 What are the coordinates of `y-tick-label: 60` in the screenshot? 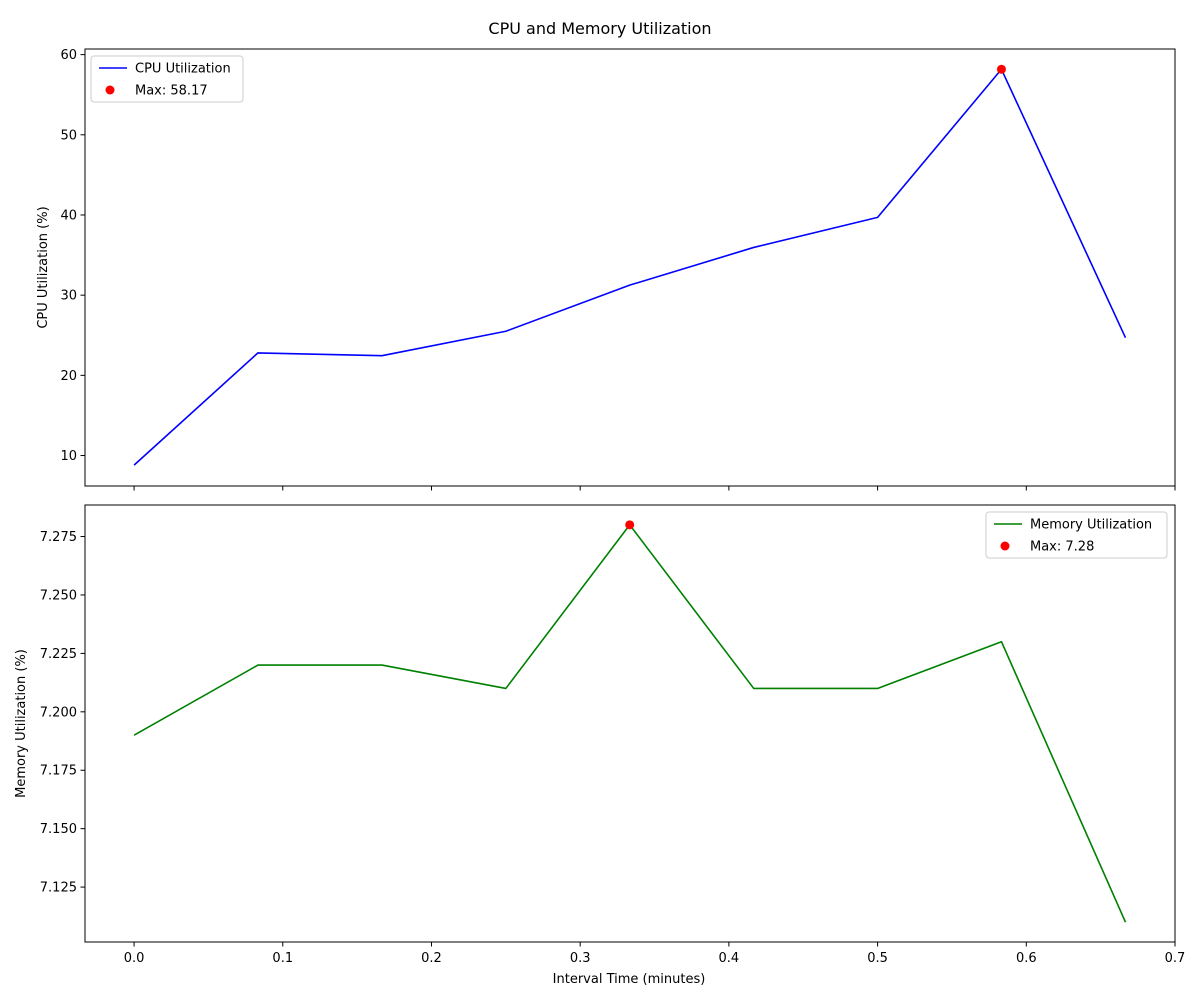 It's located at (68, 55).